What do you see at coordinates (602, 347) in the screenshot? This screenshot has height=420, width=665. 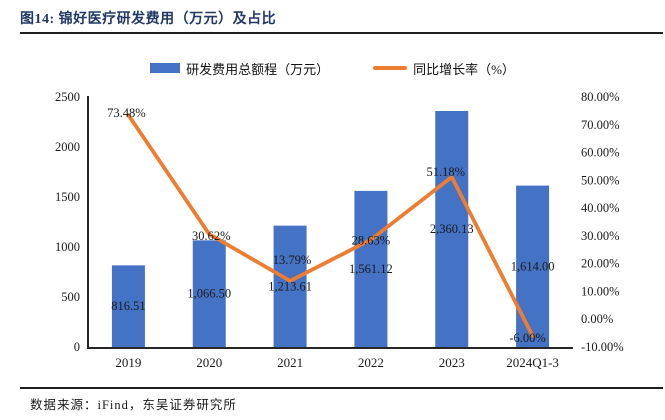 I see `right-axis-tick: -10.00%` at bounding box center [602, 347].